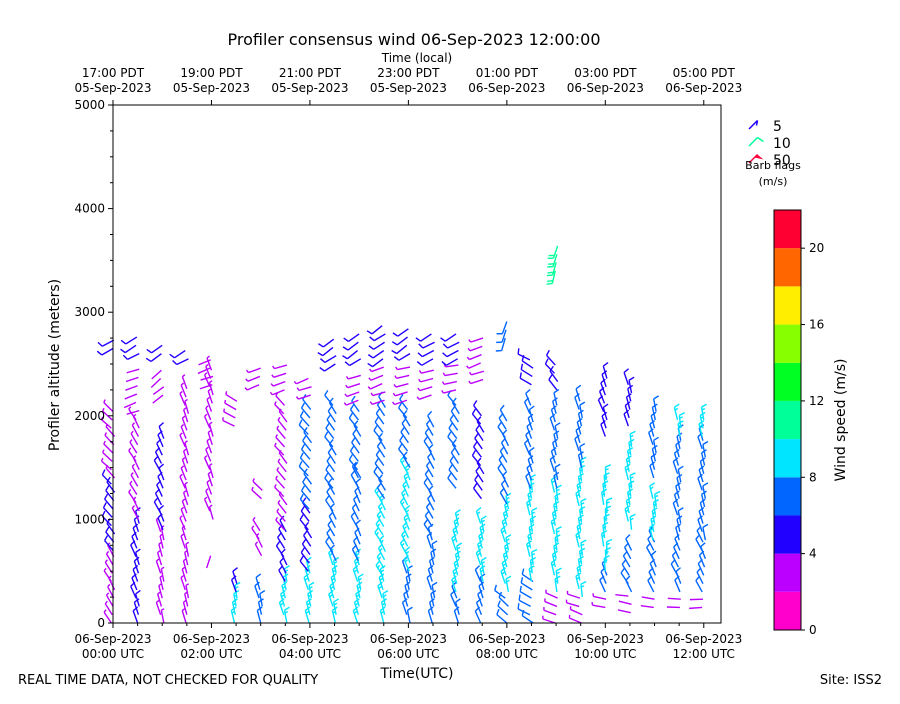 The image size is (900, 704). Describe the element at coordinates (605, 639) in the screenshot. I see `x-tick-date: 06-Sep-2023` at that location.